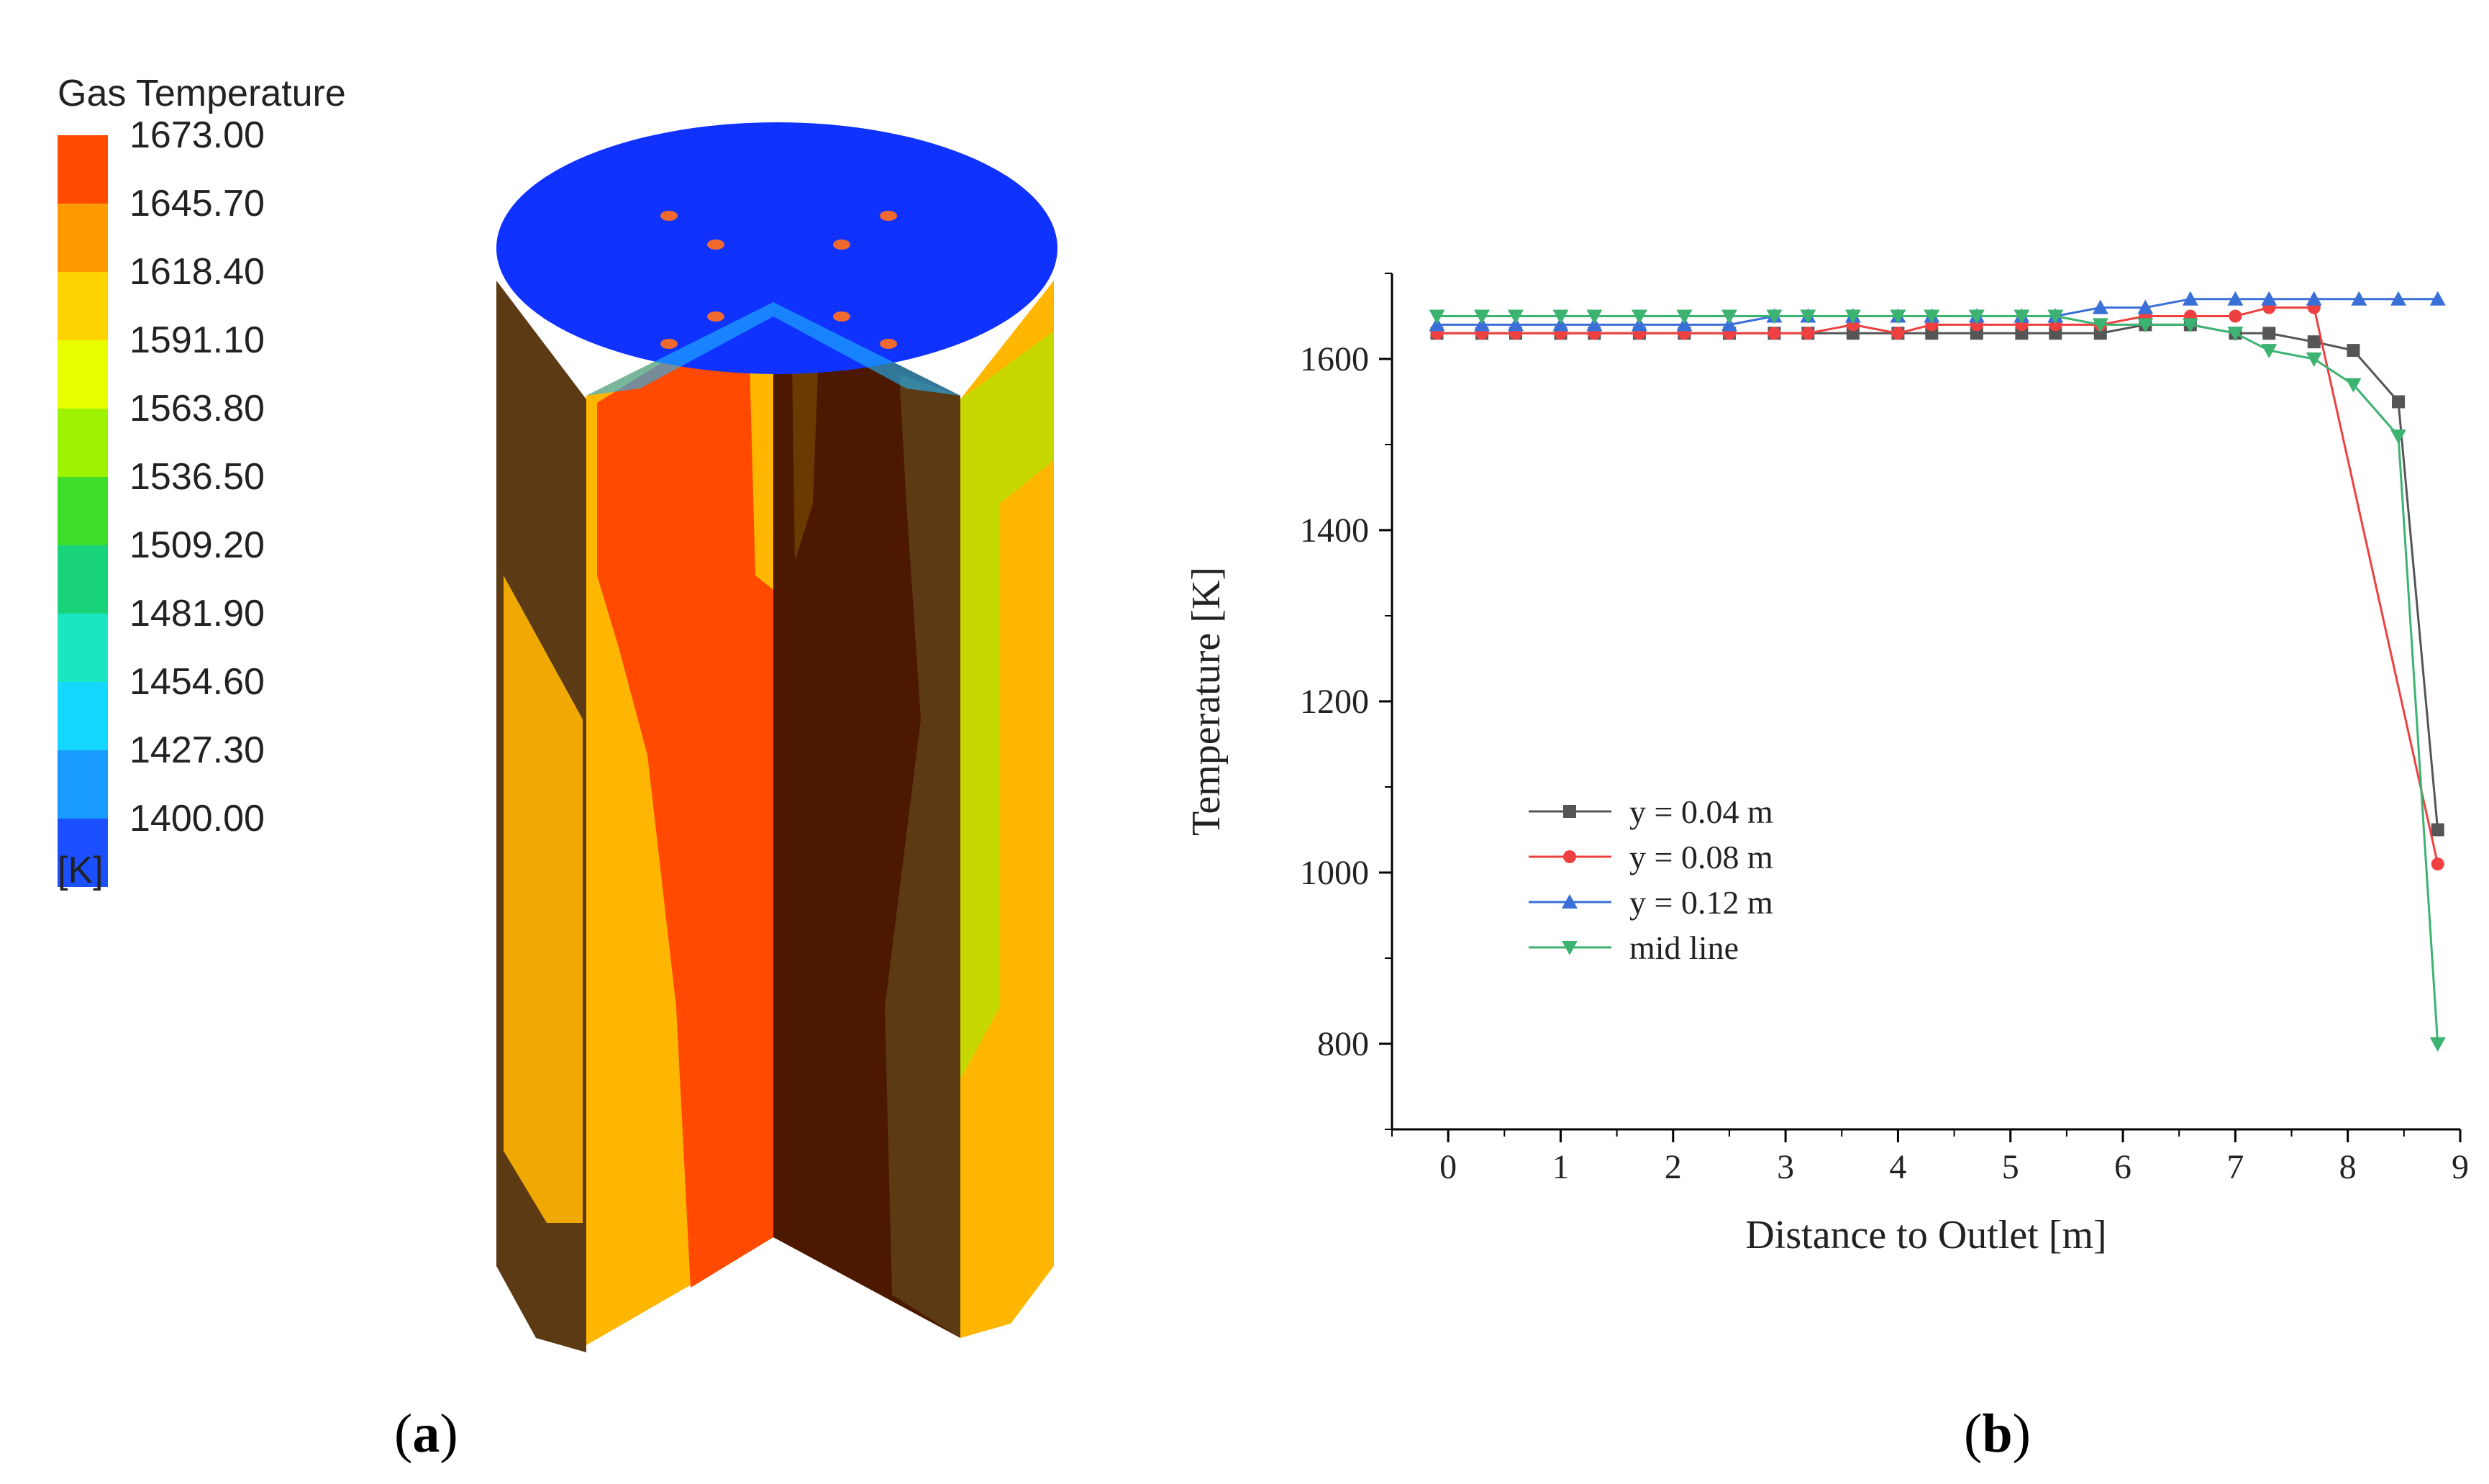 This screenshot has height=1484, width=2489. Describe the element at coordinates (2460, 1167) in the screenshot. I see `x-tick-label: 9` at that location.